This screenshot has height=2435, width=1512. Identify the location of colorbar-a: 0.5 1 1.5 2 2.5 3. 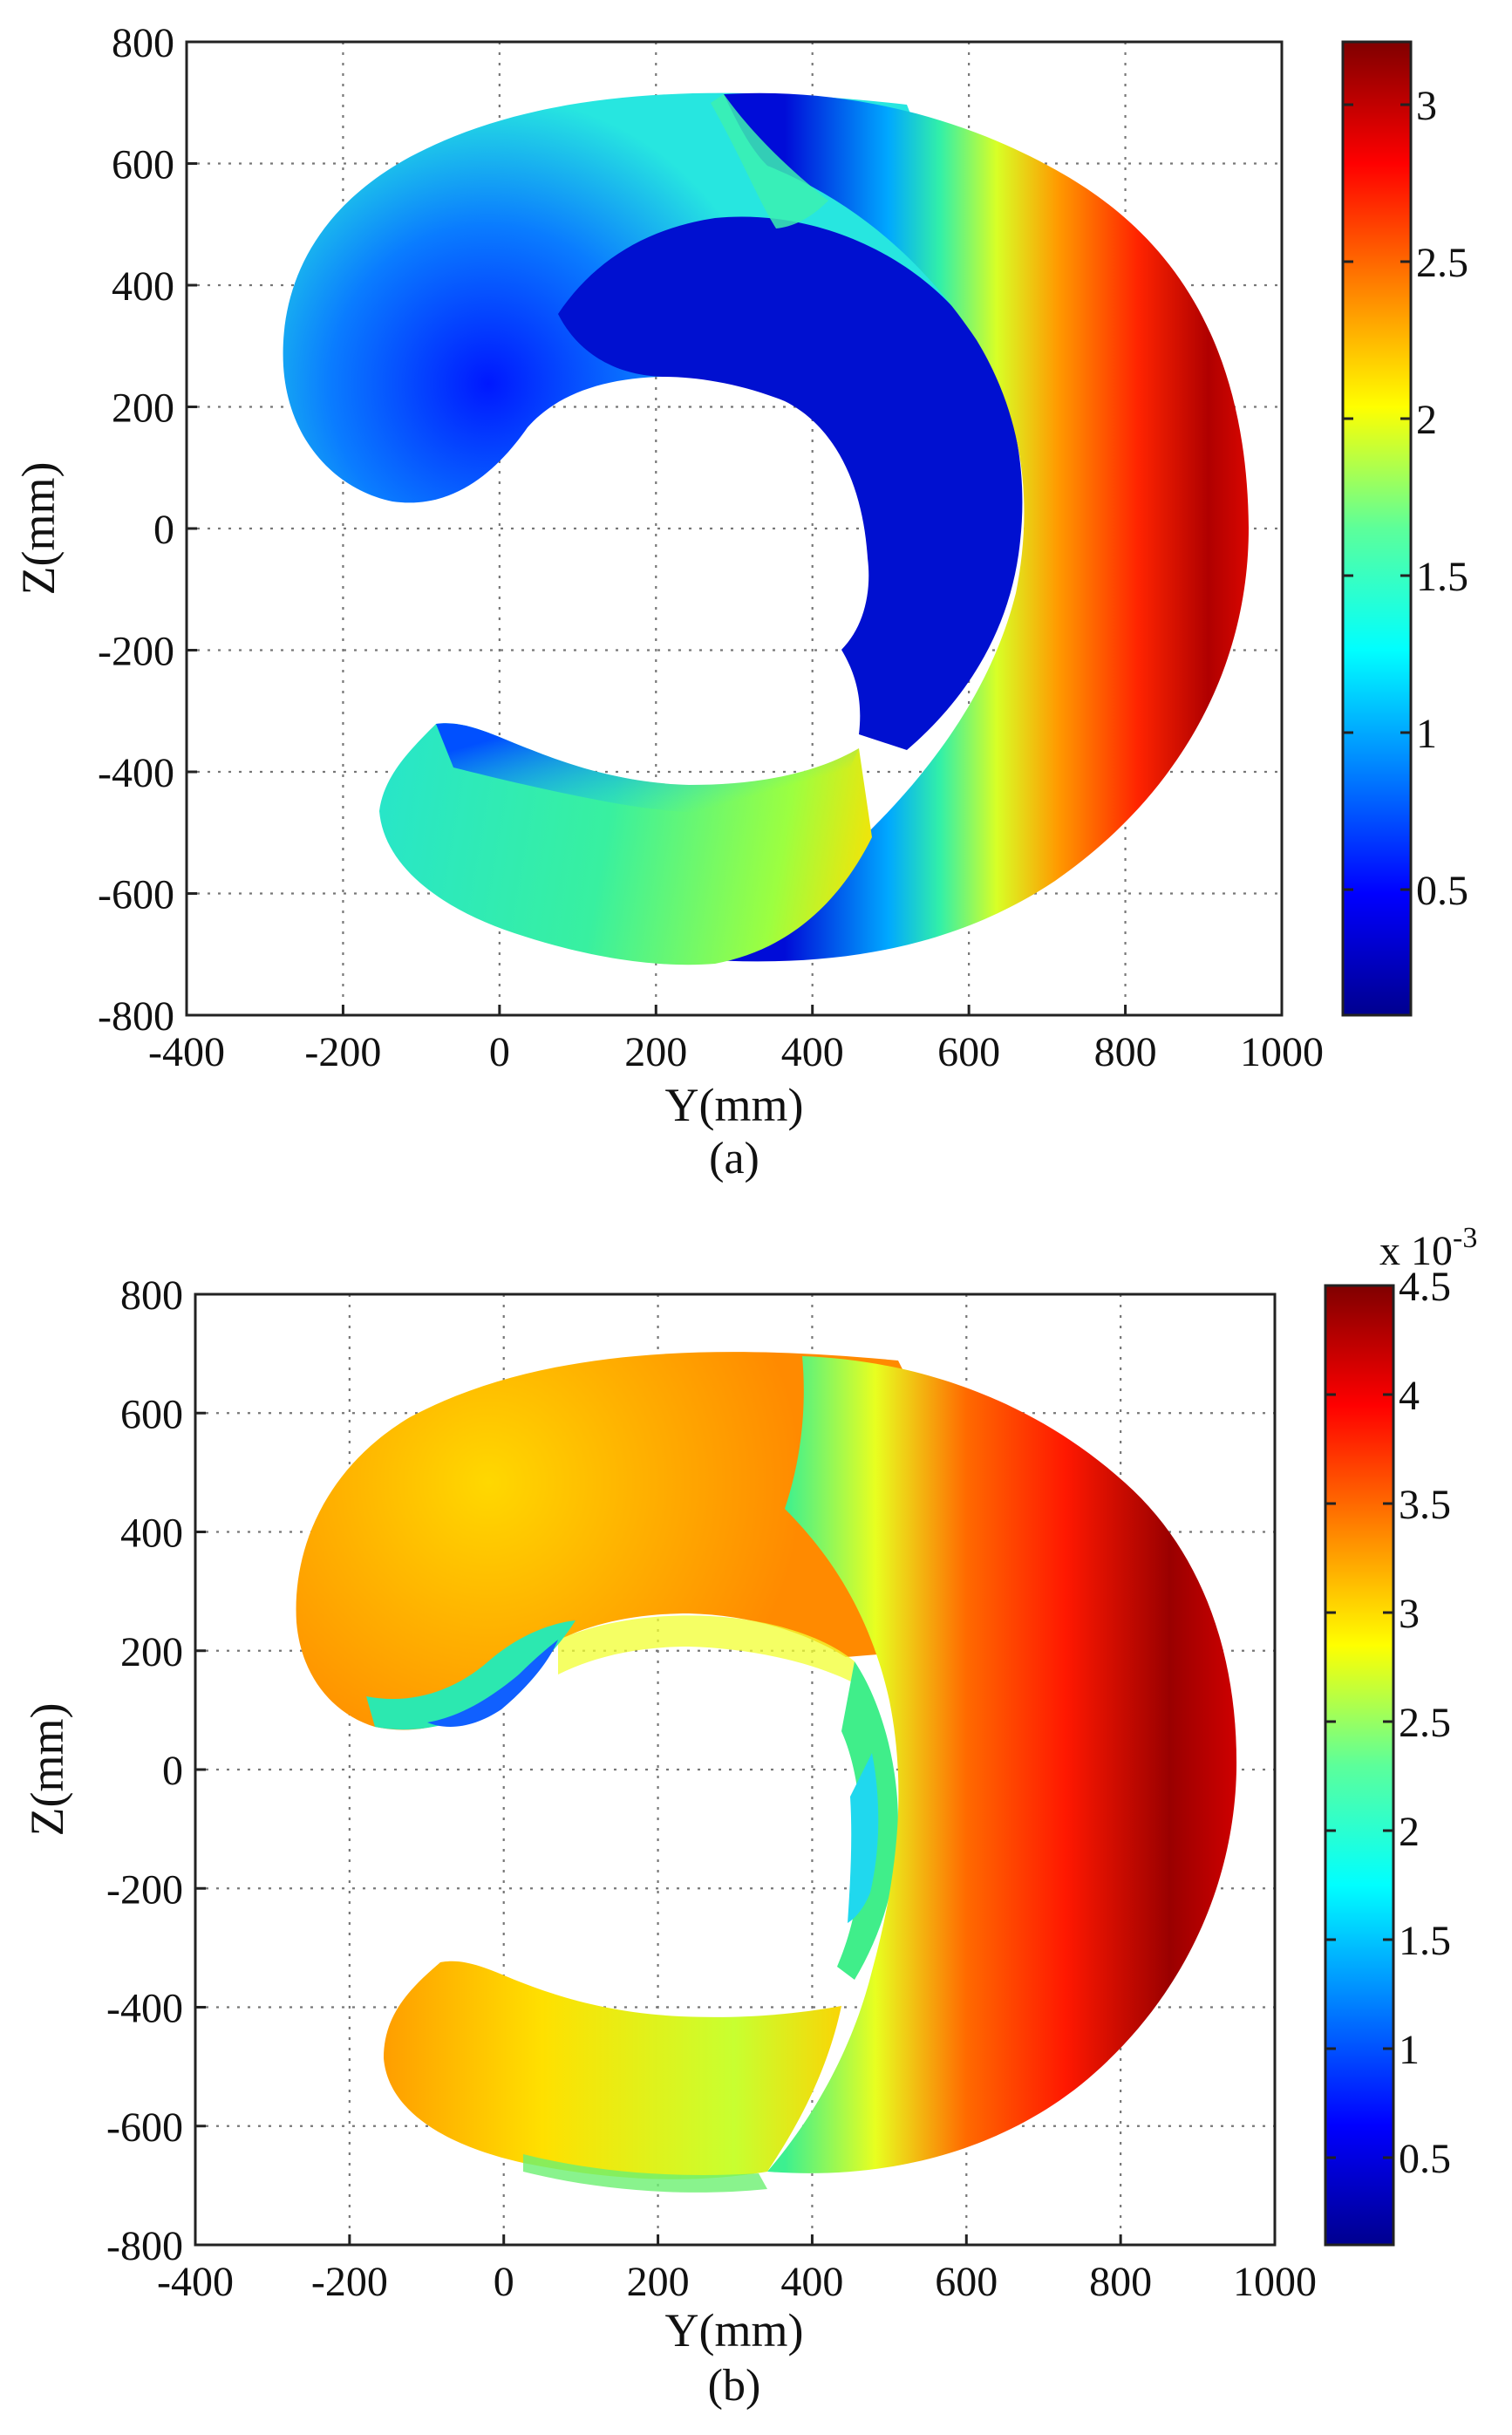
(1404, 528).